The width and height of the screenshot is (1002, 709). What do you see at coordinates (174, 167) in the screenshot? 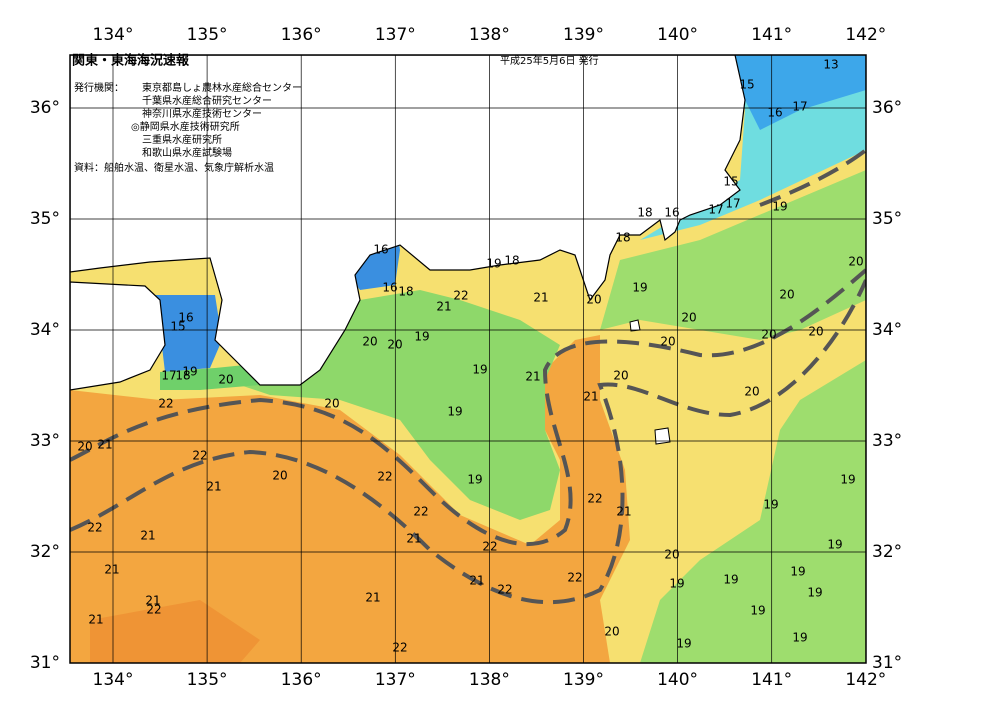
I see `data-source: 資料：船舶水温、衛星水温、気象庁解析水温` at bounding box center [174, 167].